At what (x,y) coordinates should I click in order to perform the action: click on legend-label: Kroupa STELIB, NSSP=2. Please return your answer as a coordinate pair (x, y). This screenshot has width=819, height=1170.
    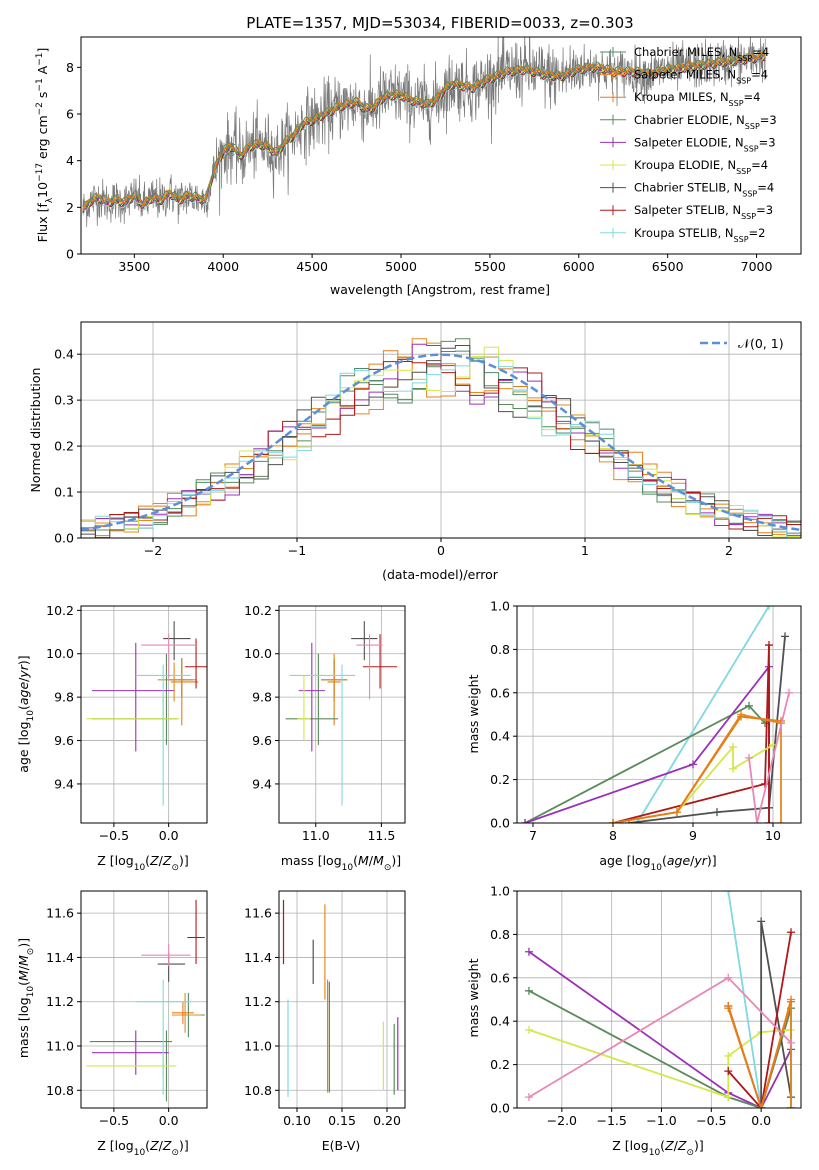
    Looking at the image, I should click on (699, 235).